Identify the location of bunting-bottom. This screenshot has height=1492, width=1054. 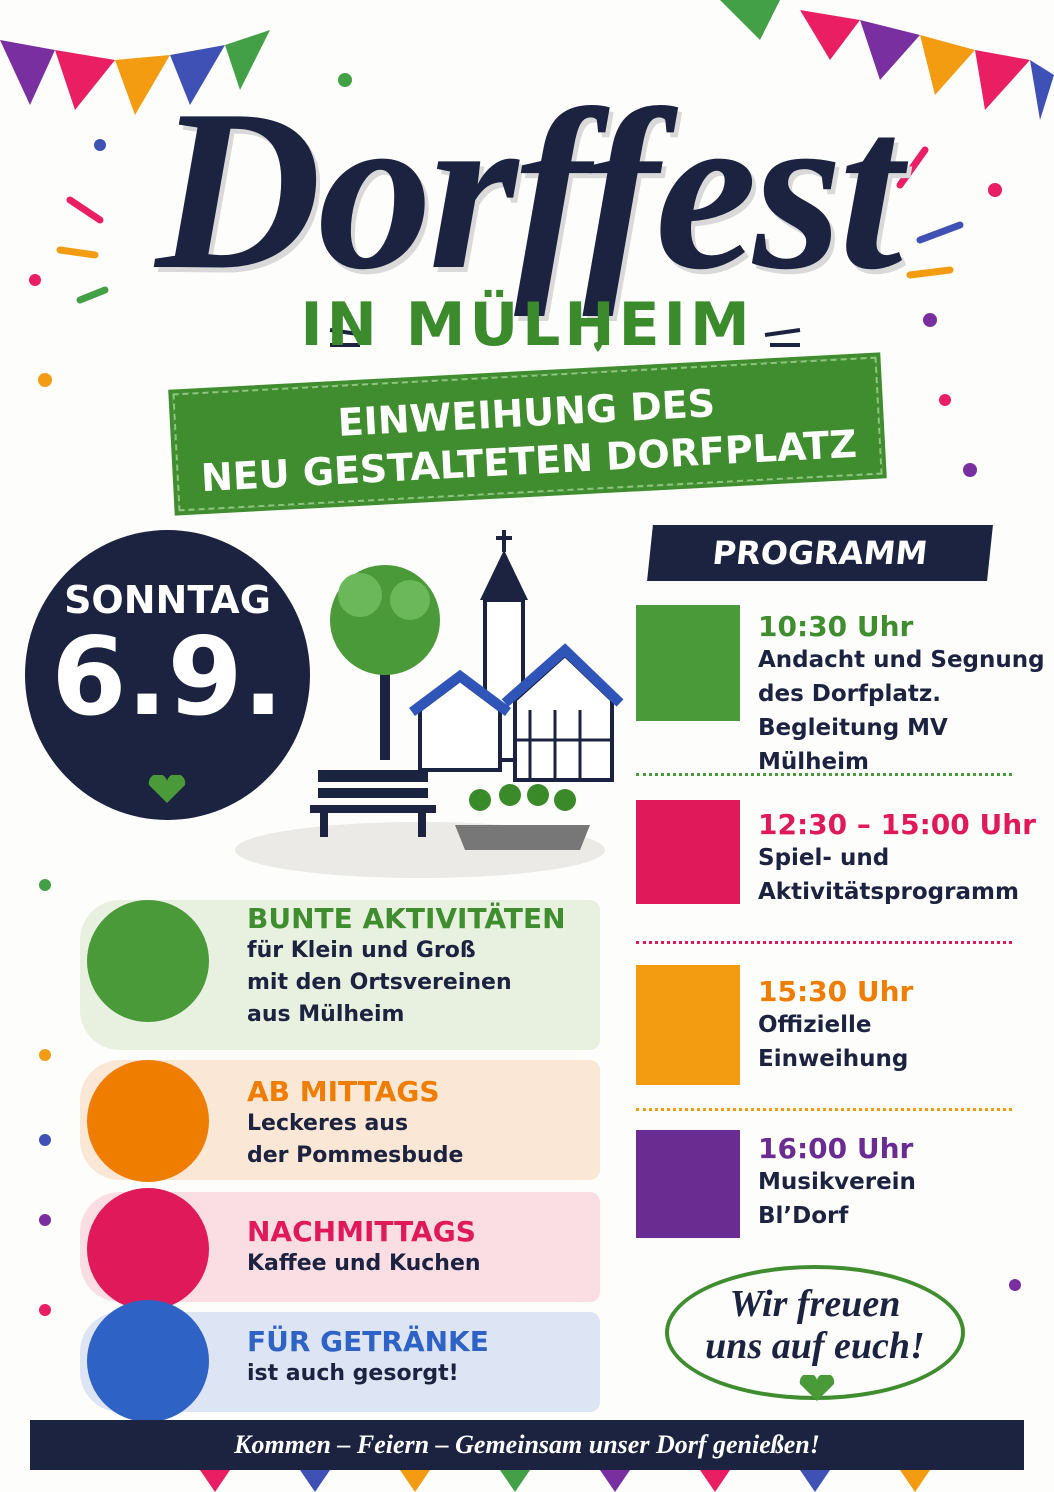
(565, 1481).